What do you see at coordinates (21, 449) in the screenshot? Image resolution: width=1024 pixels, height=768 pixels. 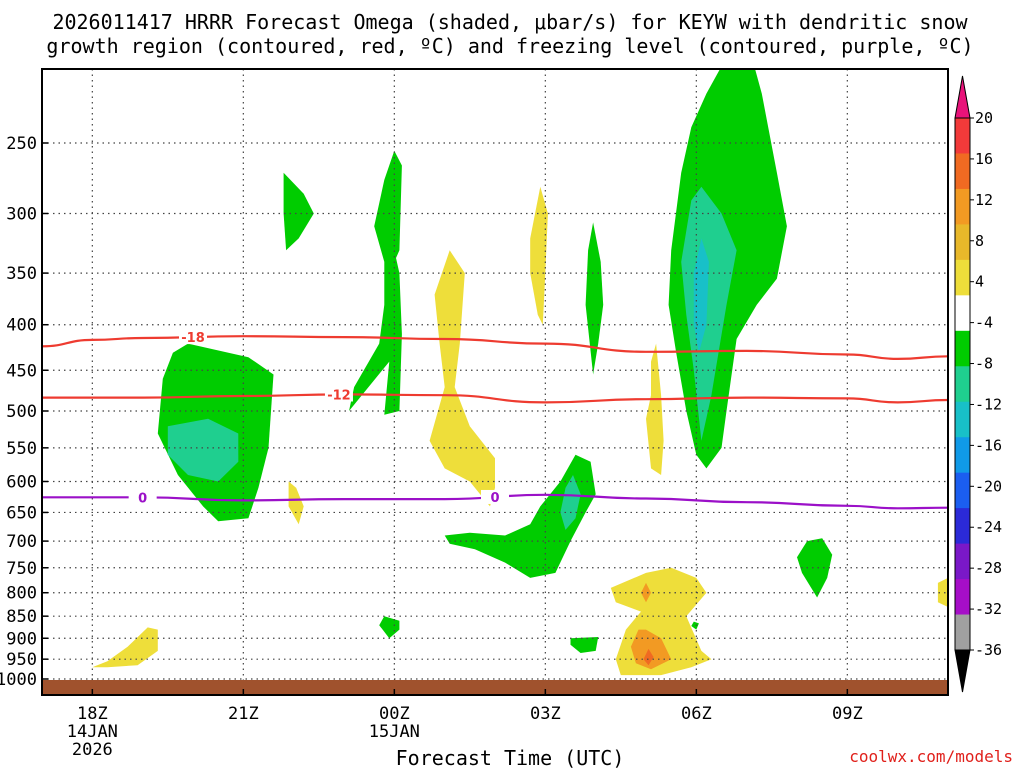 I see `y-tick-label-550: 550` at bounding box center [21, 449].